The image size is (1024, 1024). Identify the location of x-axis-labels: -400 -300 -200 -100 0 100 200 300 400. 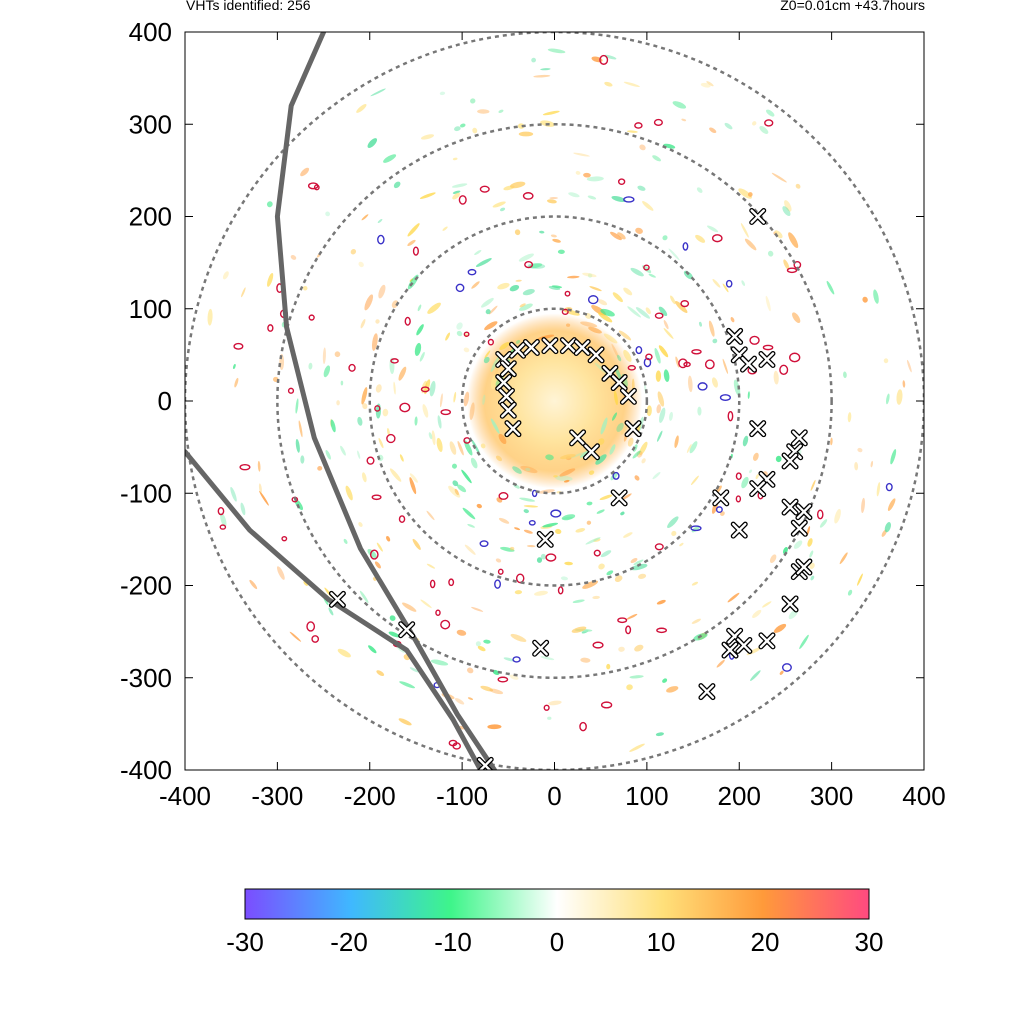
(552, 796).